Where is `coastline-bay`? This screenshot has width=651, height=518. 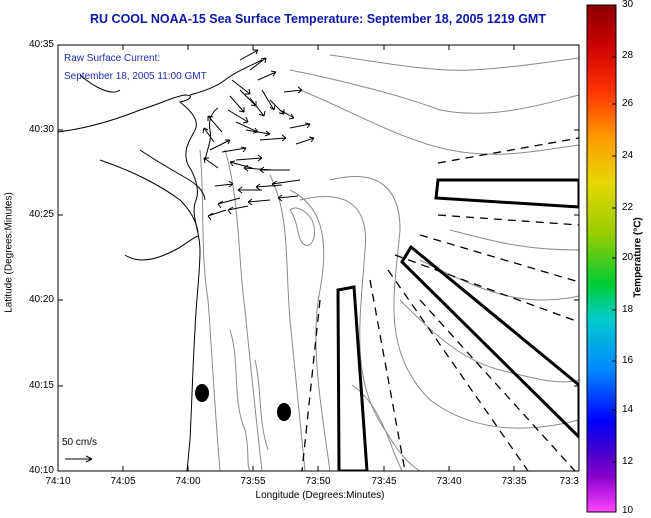 coastline-bay is located at coordinates (149, 196).